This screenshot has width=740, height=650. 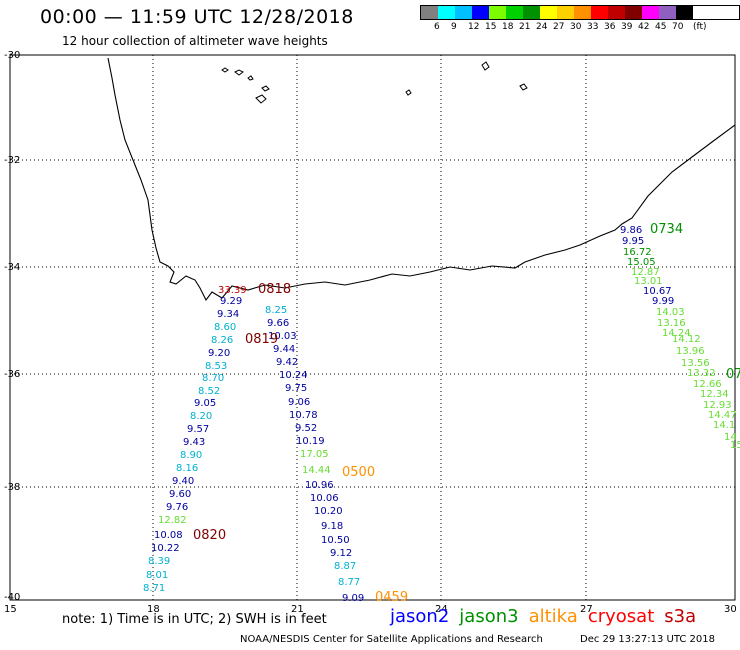 I want to click on lon-label: 24, so click(x=441, y=609).